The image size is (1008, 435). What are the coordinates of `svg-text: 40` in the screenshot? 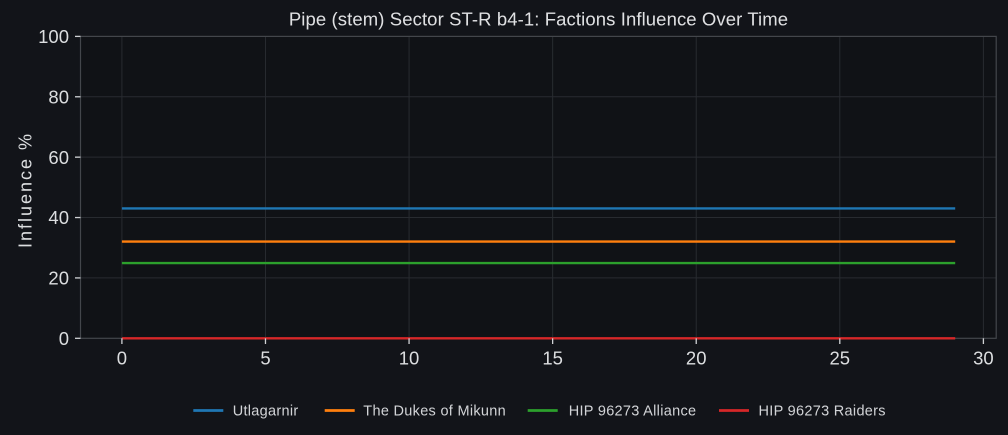 It's located at (58, 217).